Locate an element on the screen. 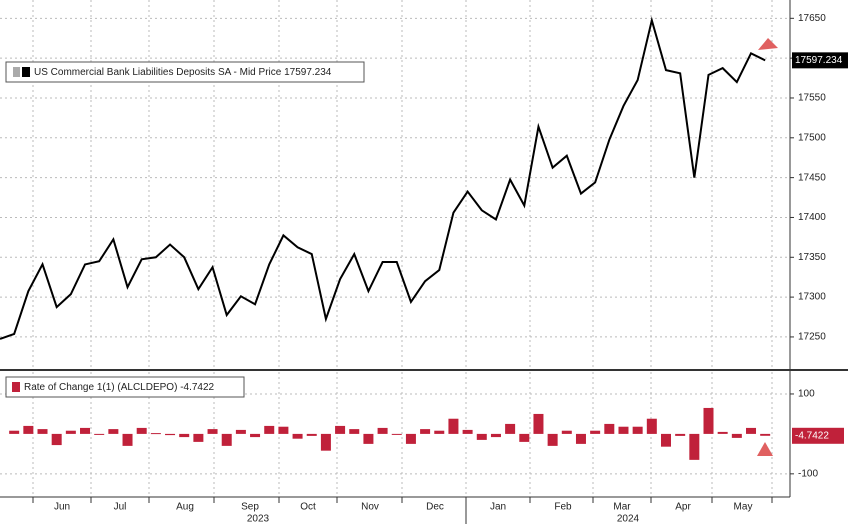  y-tick-label: 17350 is located at coordinates (812, 257).